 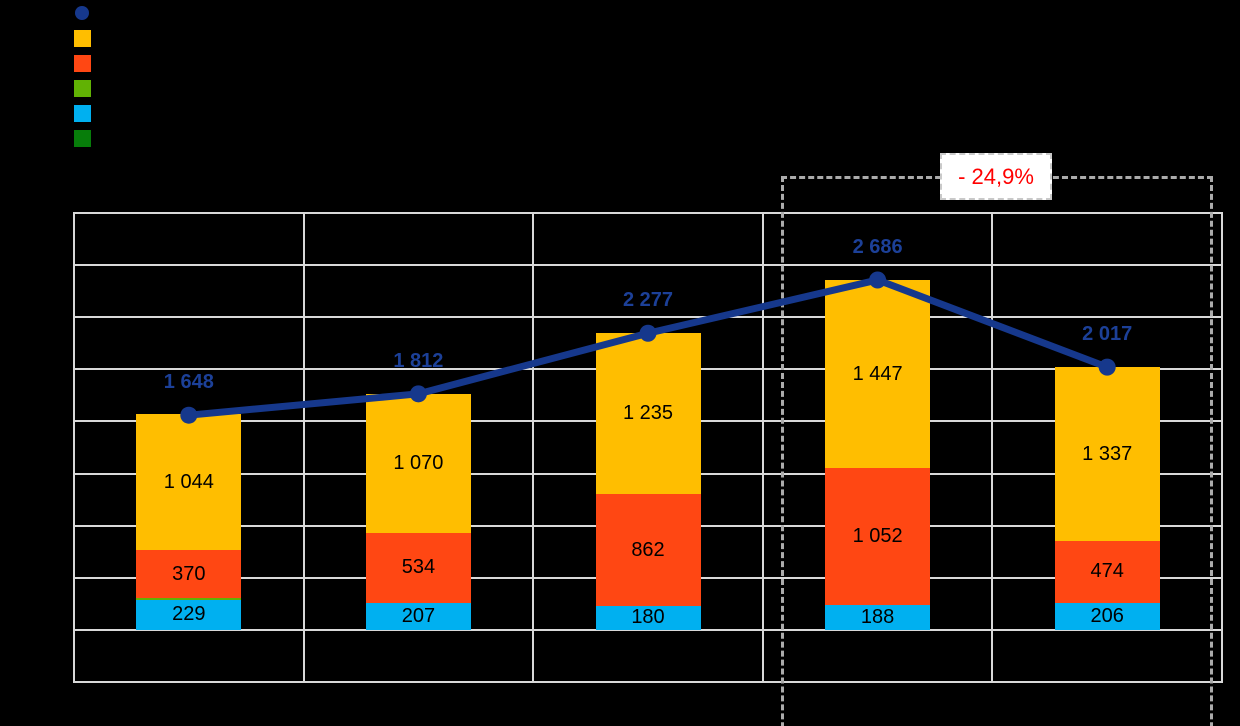 I want to click on bar-segment-orange-label: 370, so click(x=189, y=573).